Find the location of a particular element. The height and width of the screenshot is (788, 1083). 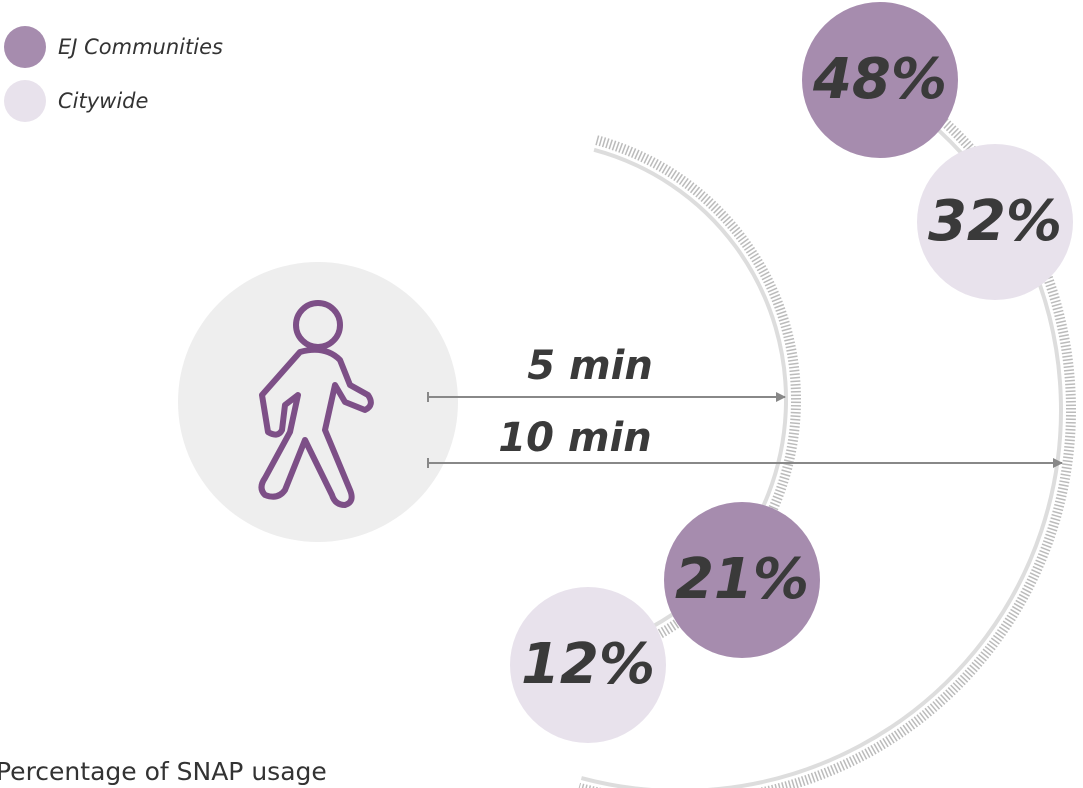

bubble-label: 21% is located at coordinates (742, 579).